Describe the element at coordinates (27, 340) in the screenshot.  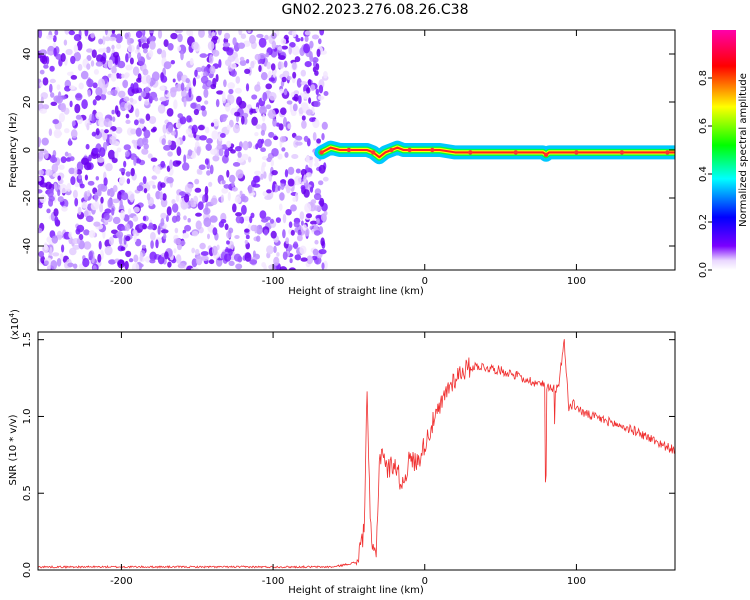
I see `snr-ytick-label: 1.5` at that location.